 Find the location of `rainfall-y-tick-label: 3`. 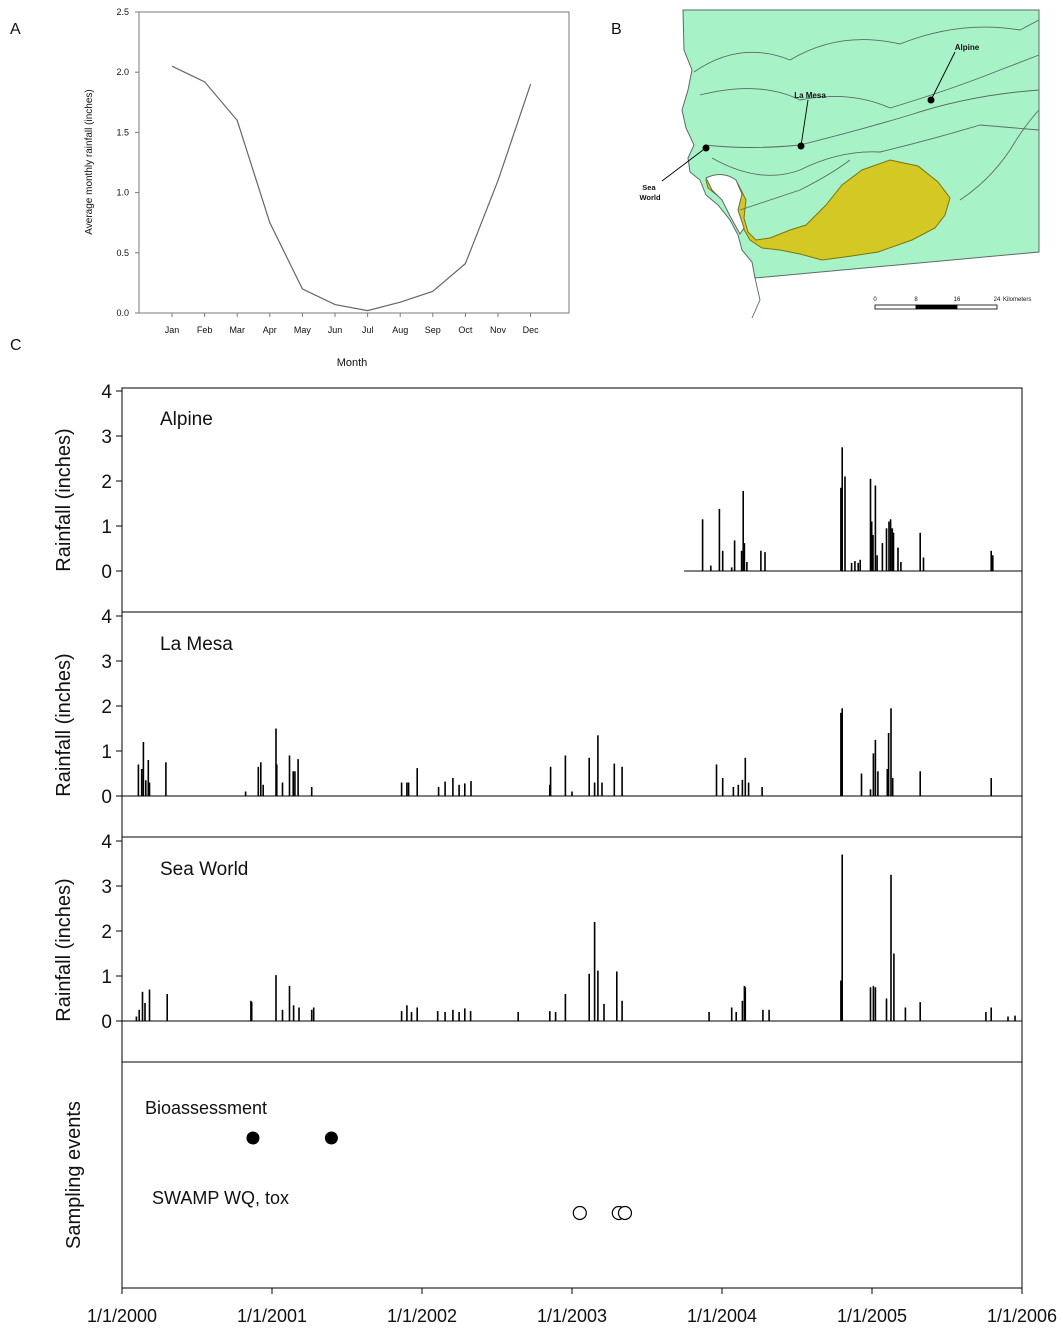

rainfall-y-tick-label: 3 is located at coordinates (106, 662).